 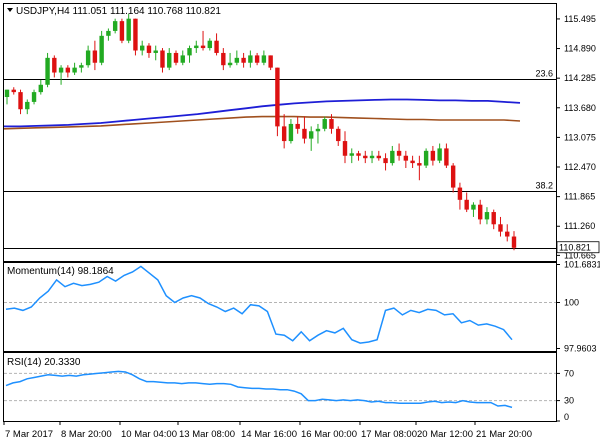 I want to click on rsi-tick-label: 70, so click(x=569, y=373).